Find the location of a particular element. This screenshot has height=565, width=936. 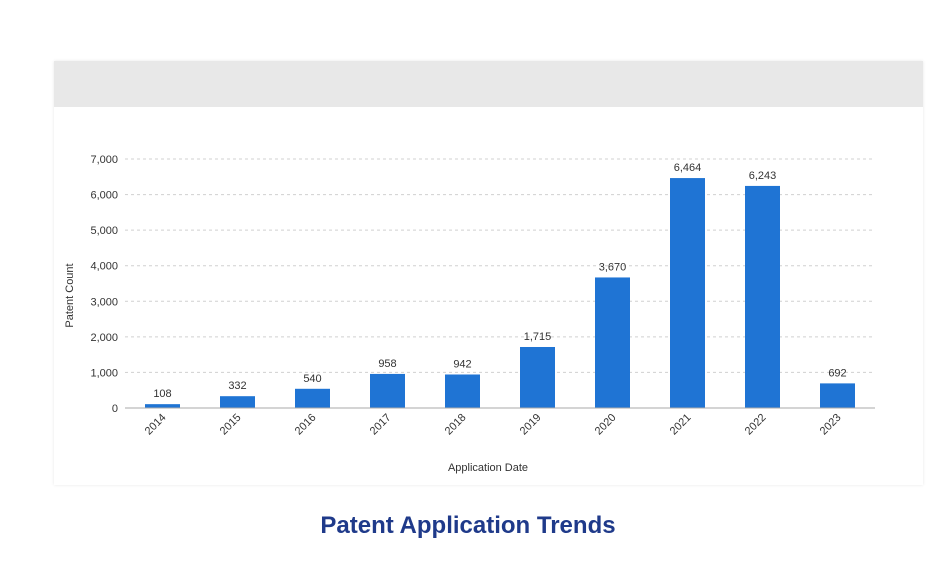

x-tick-label: 2018 is located at coordinates (456, 425).